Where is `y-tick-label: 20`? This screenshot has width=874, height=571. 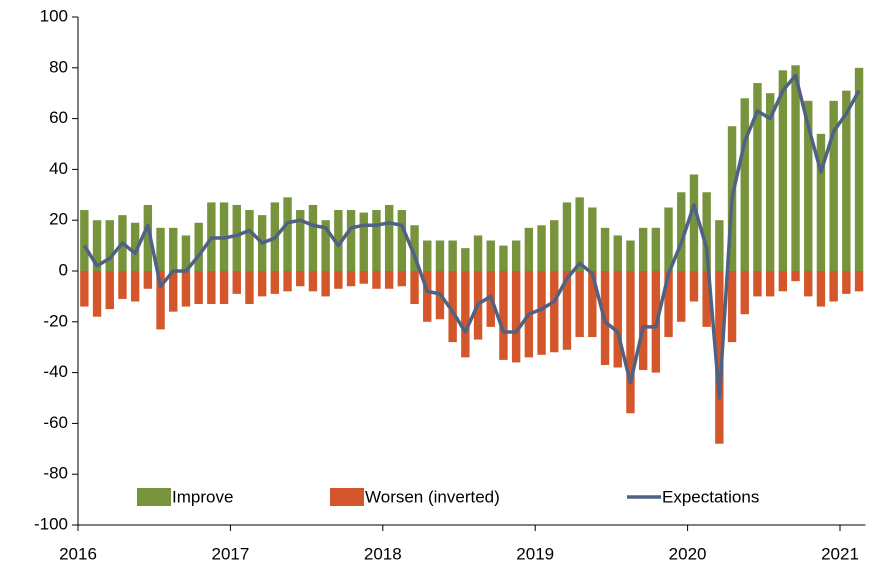 y-tick-label: 20 is located at coordinates (58, 219).